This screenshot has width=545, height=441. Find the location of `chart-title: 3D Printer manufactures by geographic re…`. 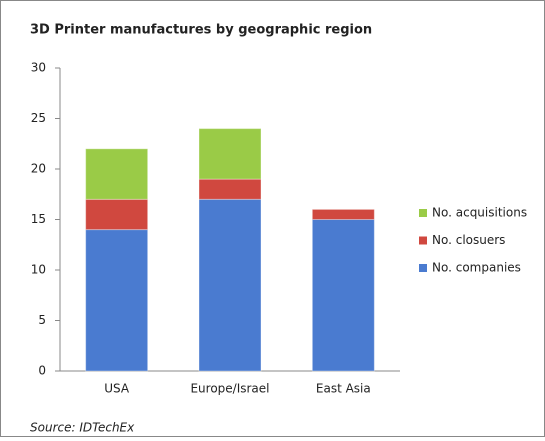

chart-title: 3D Printer manufactures by geographic re… is located at coordinates (201, 30).